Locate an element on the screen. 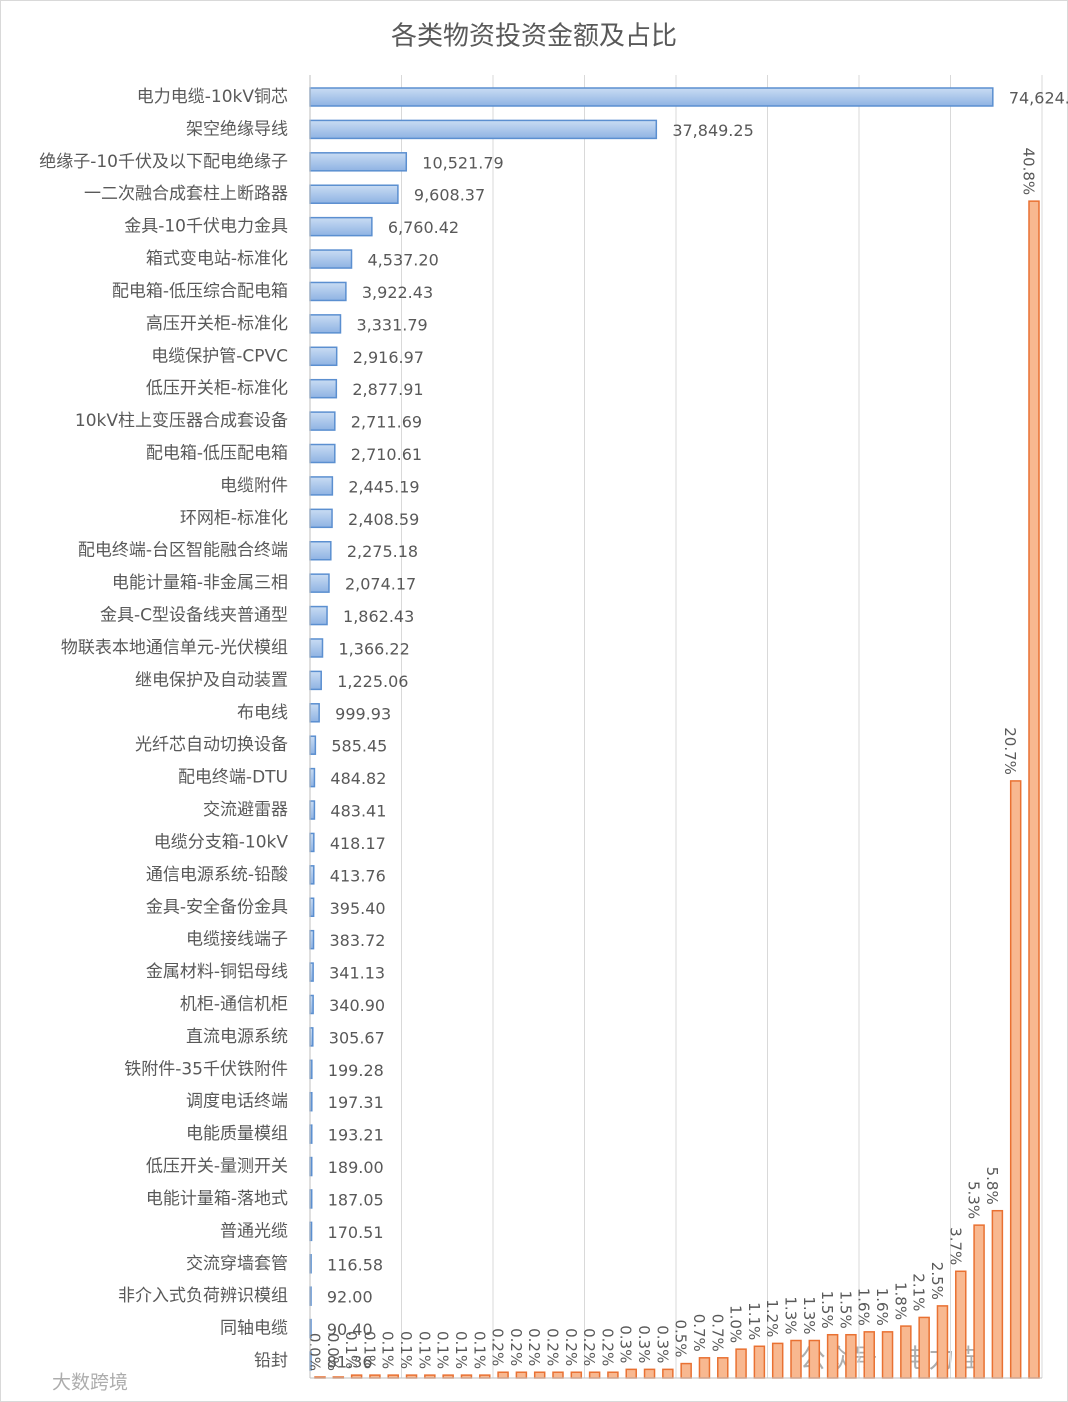 This screenshot has height=1402, width=1068. data-label: 92.00 is located at coordinates (350, 1297).